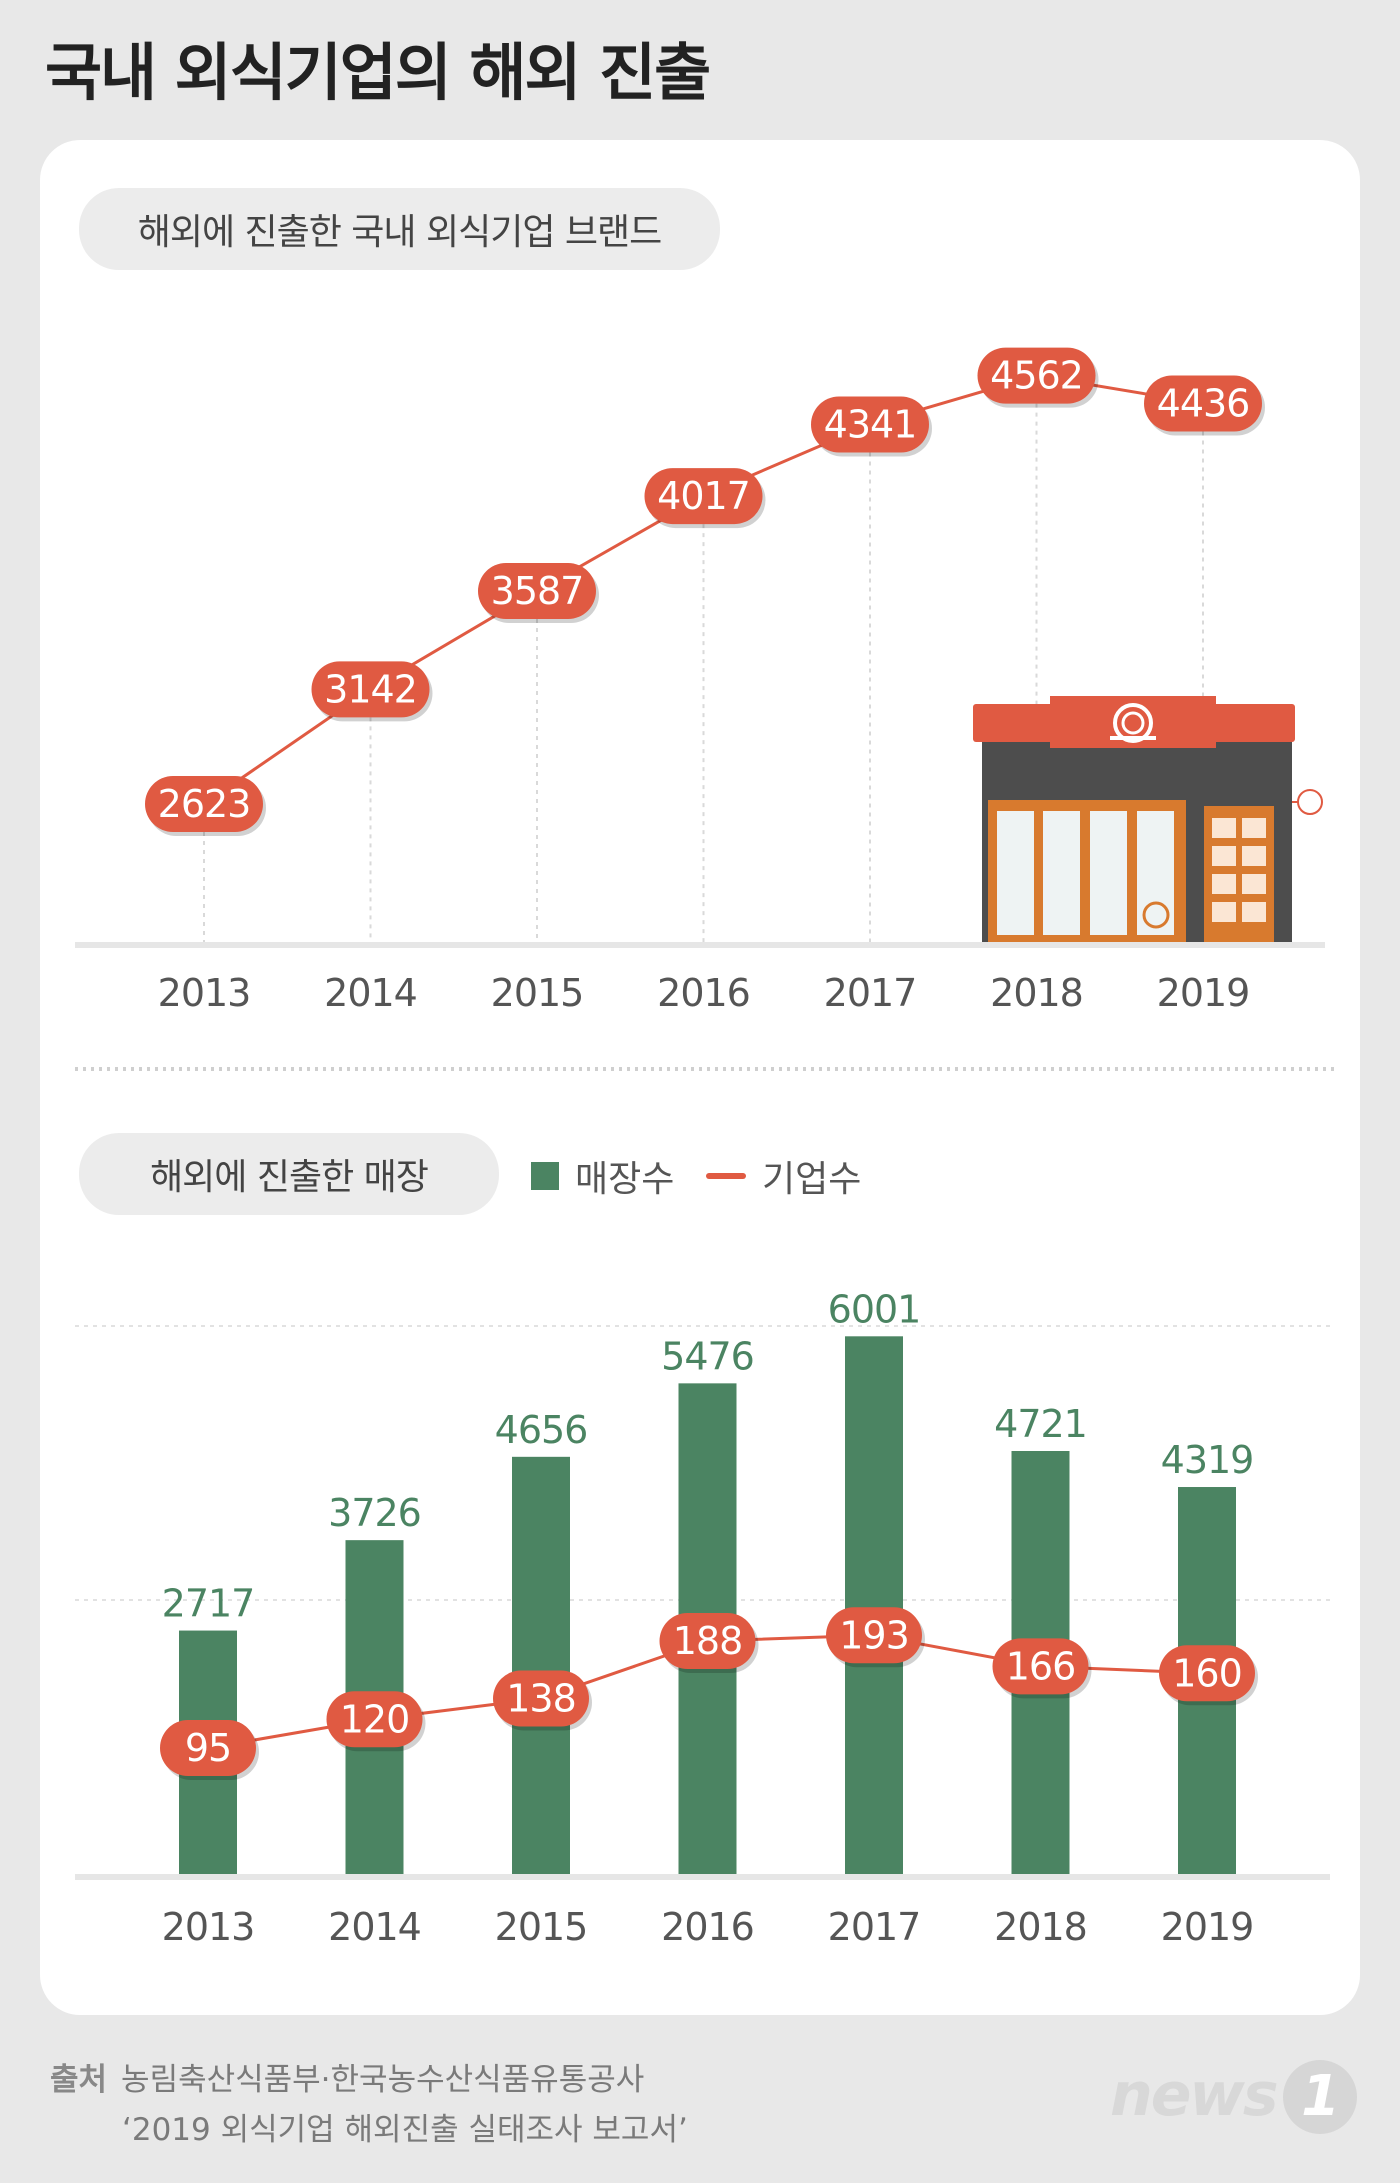  I want to click on top-point-label: 4562, so click(1036, 376).